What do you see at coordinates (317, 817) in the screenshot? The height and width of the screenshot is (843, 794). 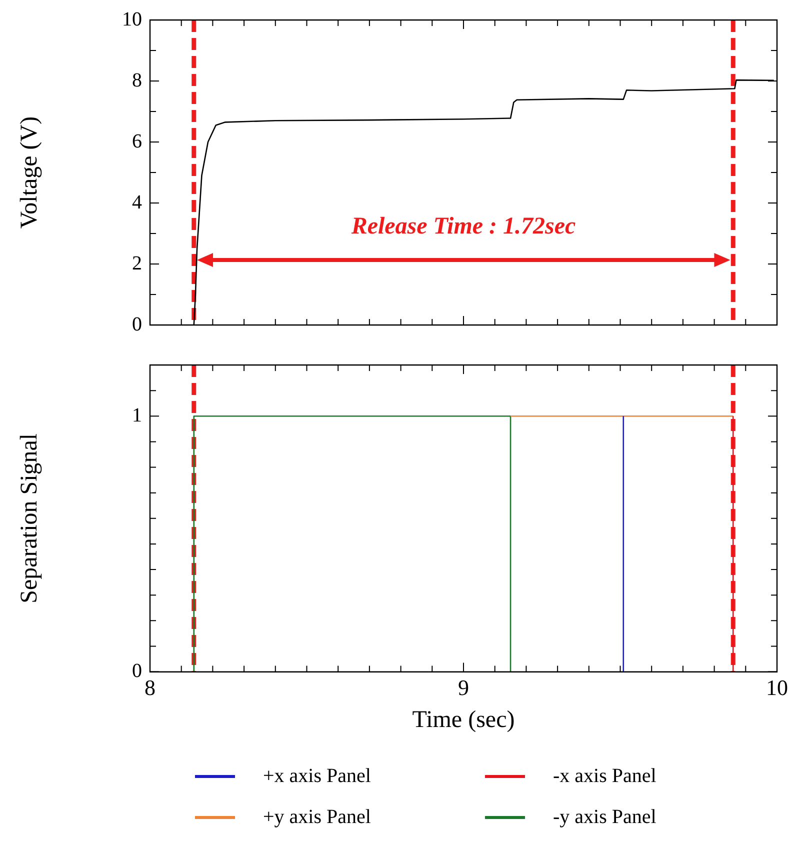 I see `legend-label: +y axis Panel` at bounding box center [317, 817].